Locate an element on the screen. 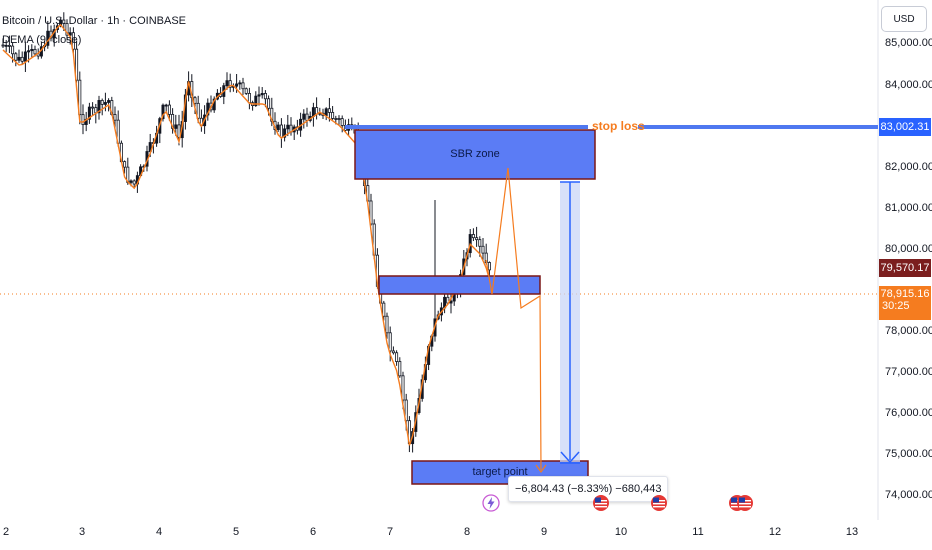 The height and width of the screenshot is (550, 932). price-label: 77,000.00 is located at coordinates (908, 372).